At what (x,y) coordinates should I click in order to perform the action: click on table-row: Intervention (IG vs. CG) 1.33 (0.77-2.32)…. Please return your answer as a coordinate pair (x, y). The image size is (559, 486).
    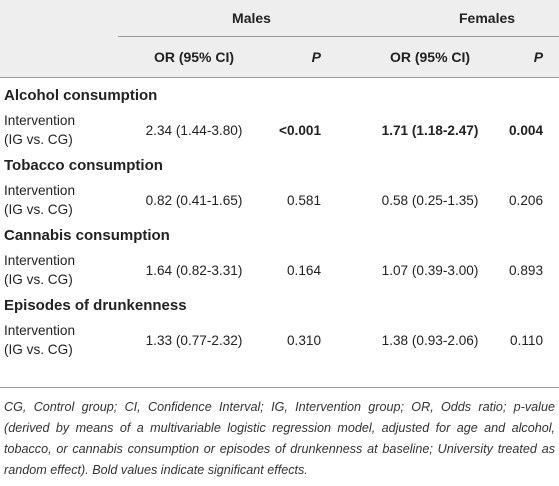
    Looking at the image, I should click on (279, 340).